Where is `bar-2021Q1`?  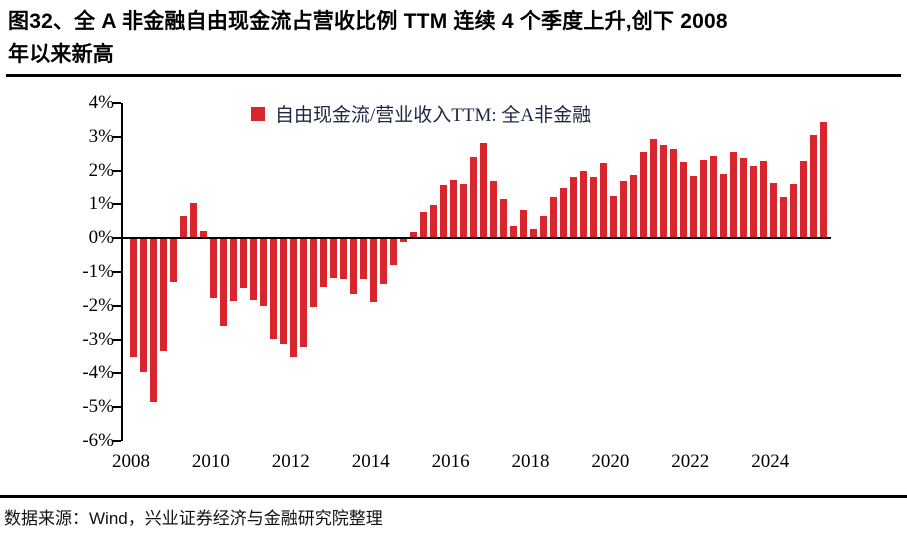
bar-2021Q1 is located at coordinates (653, 188).